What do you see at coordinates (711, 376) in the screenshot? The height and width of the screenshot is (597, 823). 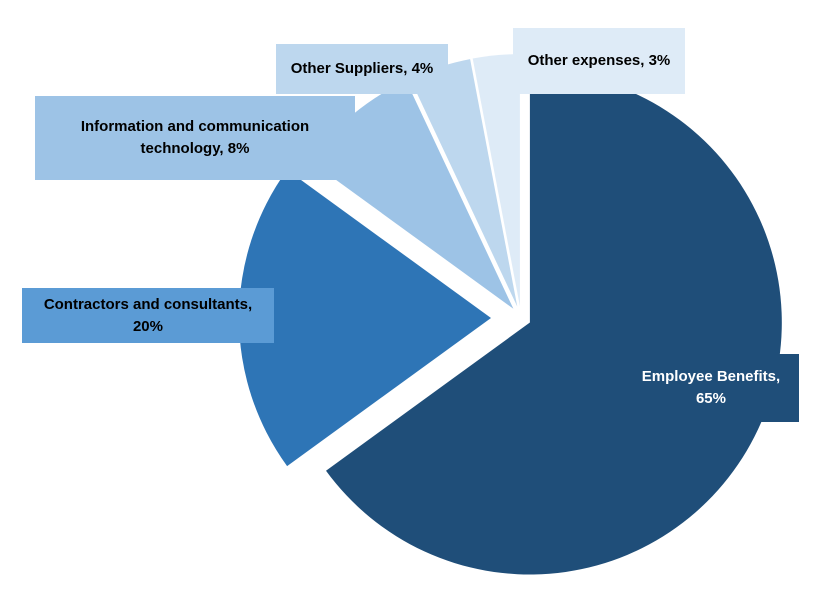 I see `label-employee-benefits-line1: Employee Benefits,` at bounding box center [711, 376].